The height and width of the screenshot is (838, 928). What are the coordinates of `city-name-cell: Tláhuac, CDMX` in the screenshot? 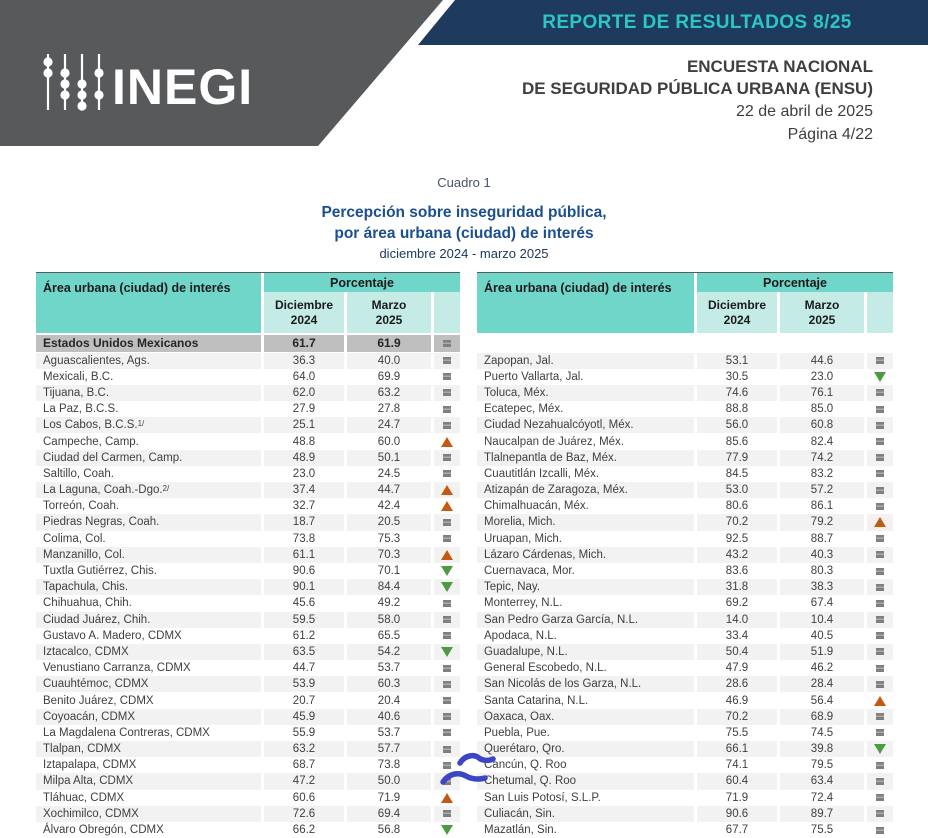 It's located at (148, 798).